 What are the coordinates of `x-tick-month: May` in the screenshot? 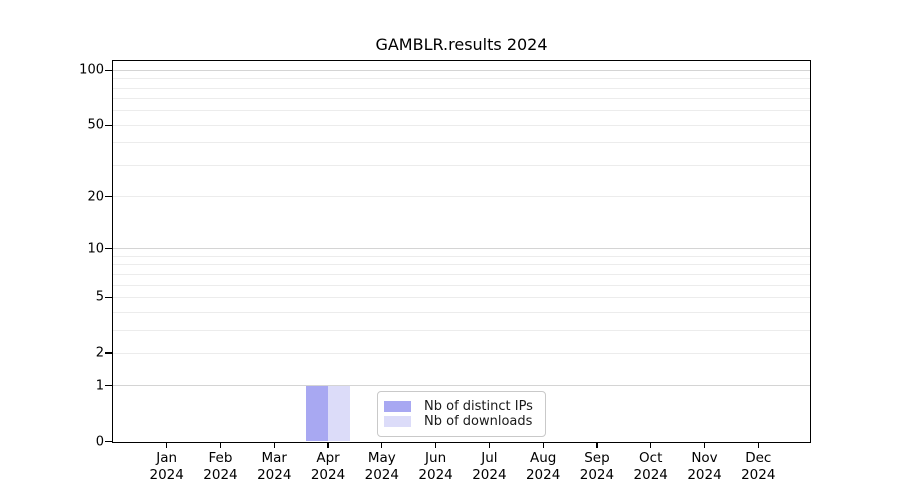 It's located at (381, 458).